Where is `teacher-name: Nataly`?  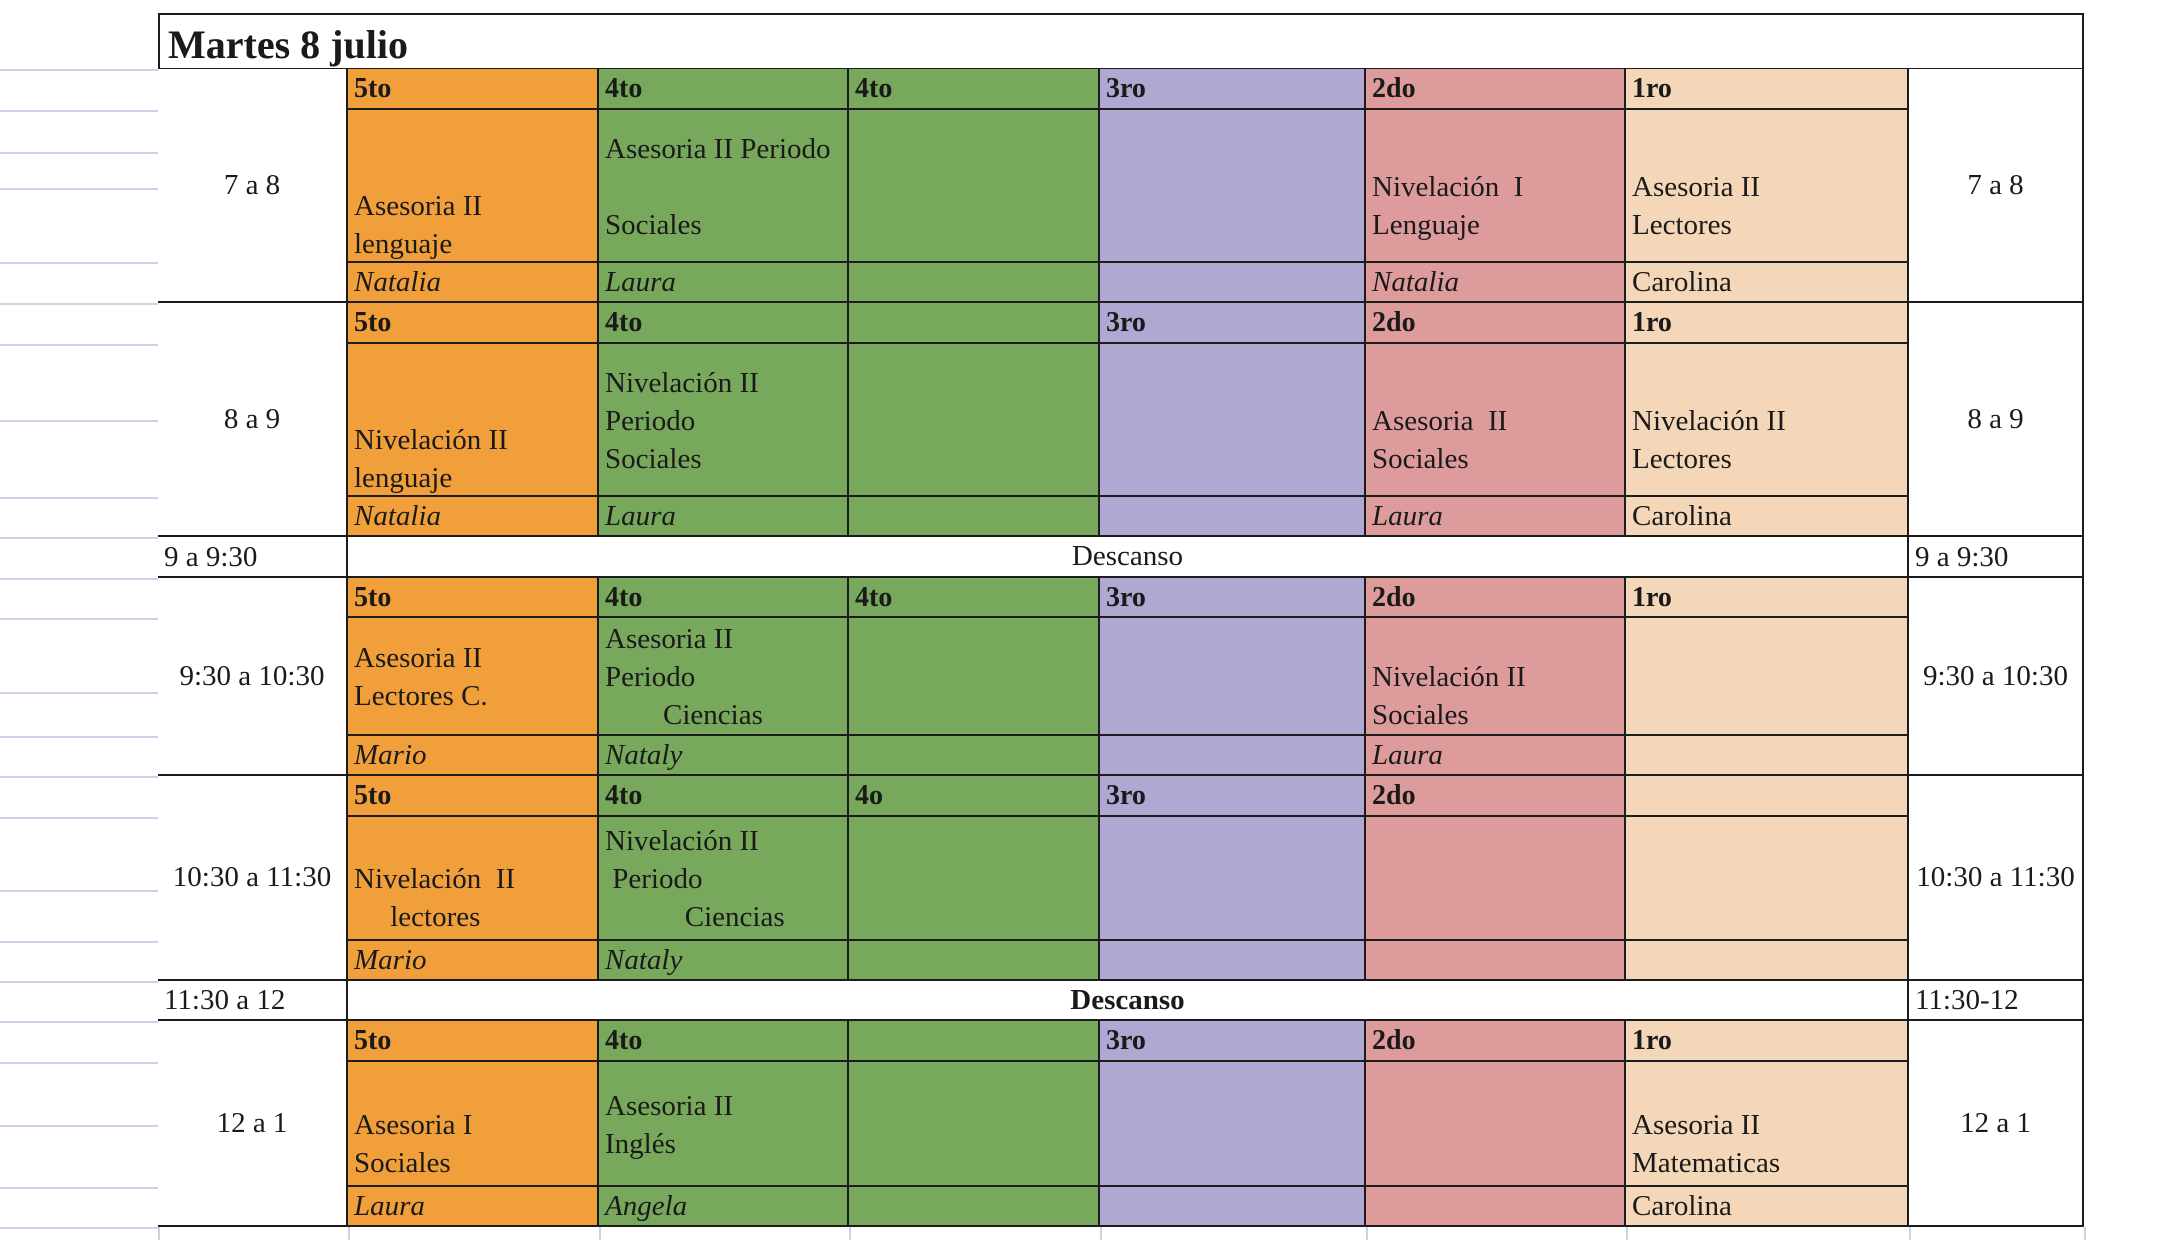
teacher-name: Nataly is located at coordinates (724, 756).